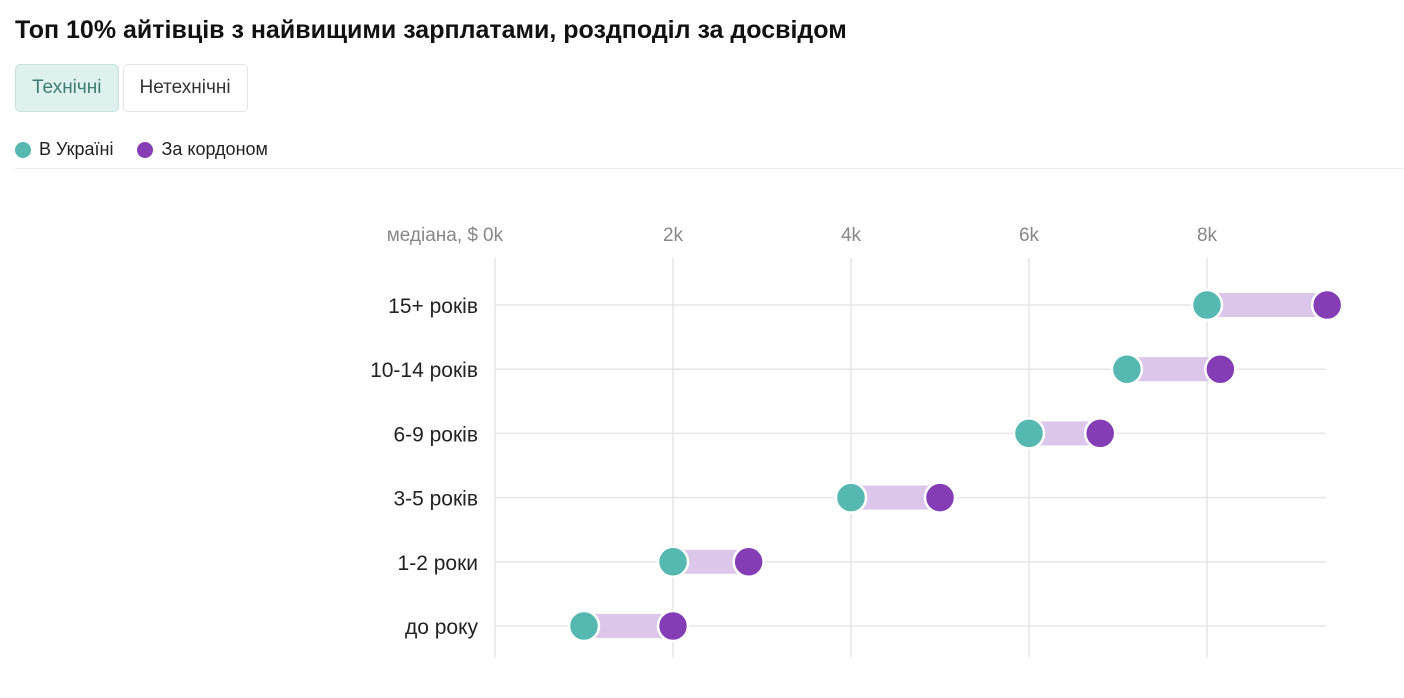 This screenshot has height=698, width=1404. What do you see at coordinates (424, 370) in the screenshot?
I see `category-label: 10-14 років` at bounding box center [424, 370].